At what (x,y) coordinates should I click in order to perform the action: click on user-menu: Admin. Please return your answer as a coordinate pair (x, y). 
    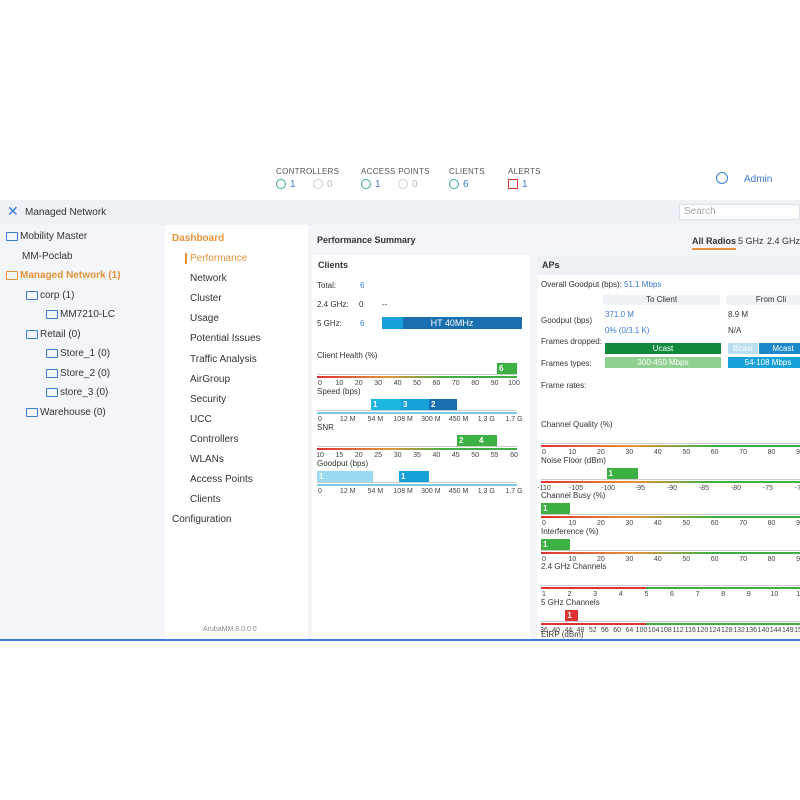
    Looking at the image, I should click on (758, 179).